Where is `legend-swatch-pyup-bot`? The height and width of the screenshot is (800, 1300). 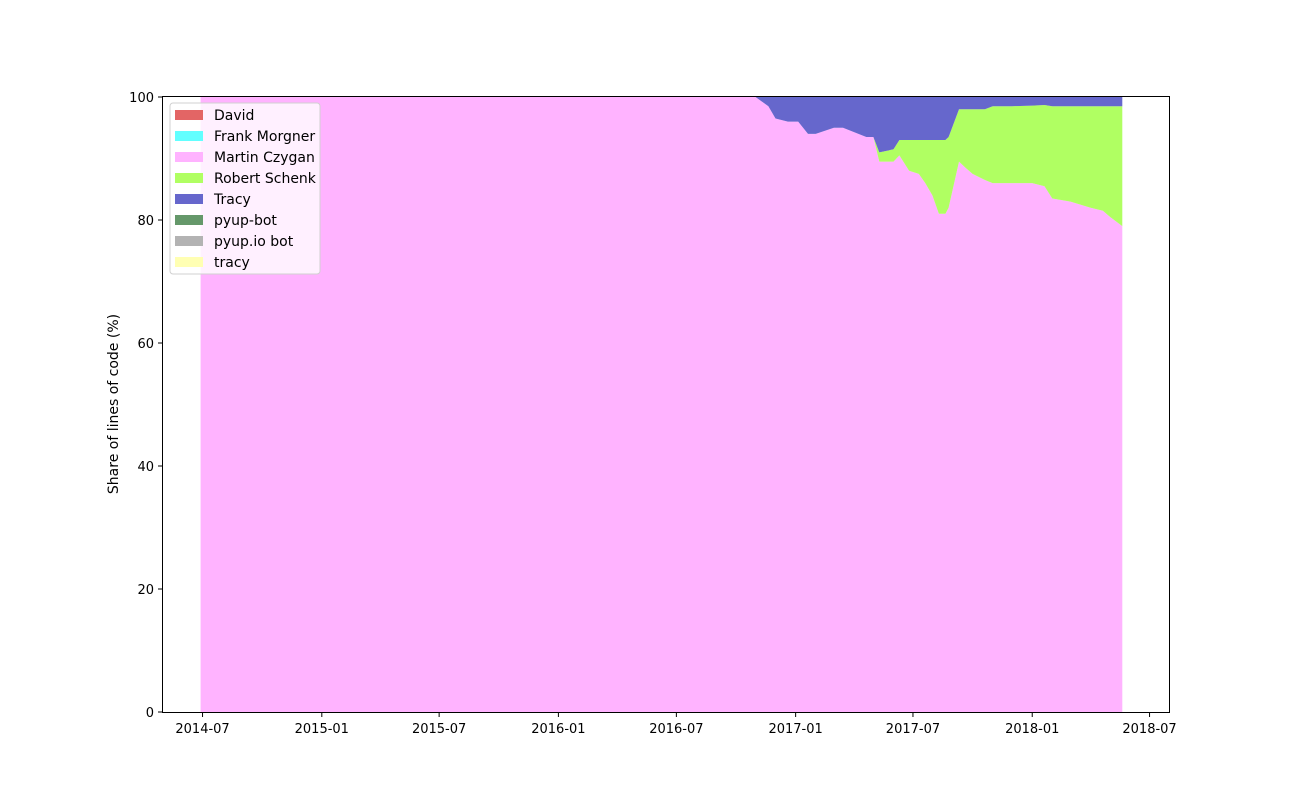 legend-swatch-pyup-bot is located at coordinates (189, 220).